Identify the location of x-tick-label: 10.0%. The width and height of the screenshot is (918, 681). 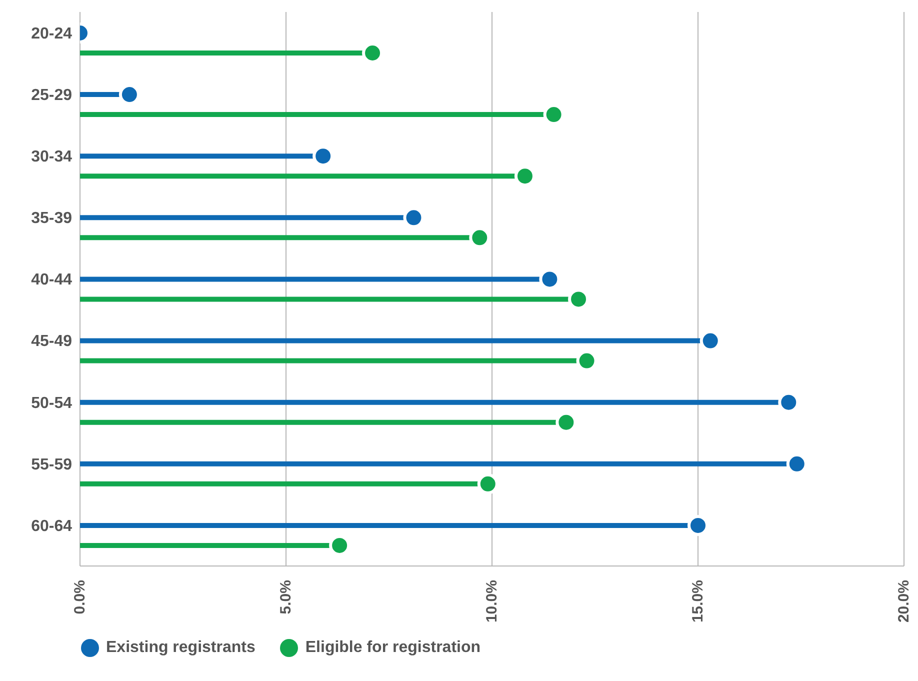
(492, 601).